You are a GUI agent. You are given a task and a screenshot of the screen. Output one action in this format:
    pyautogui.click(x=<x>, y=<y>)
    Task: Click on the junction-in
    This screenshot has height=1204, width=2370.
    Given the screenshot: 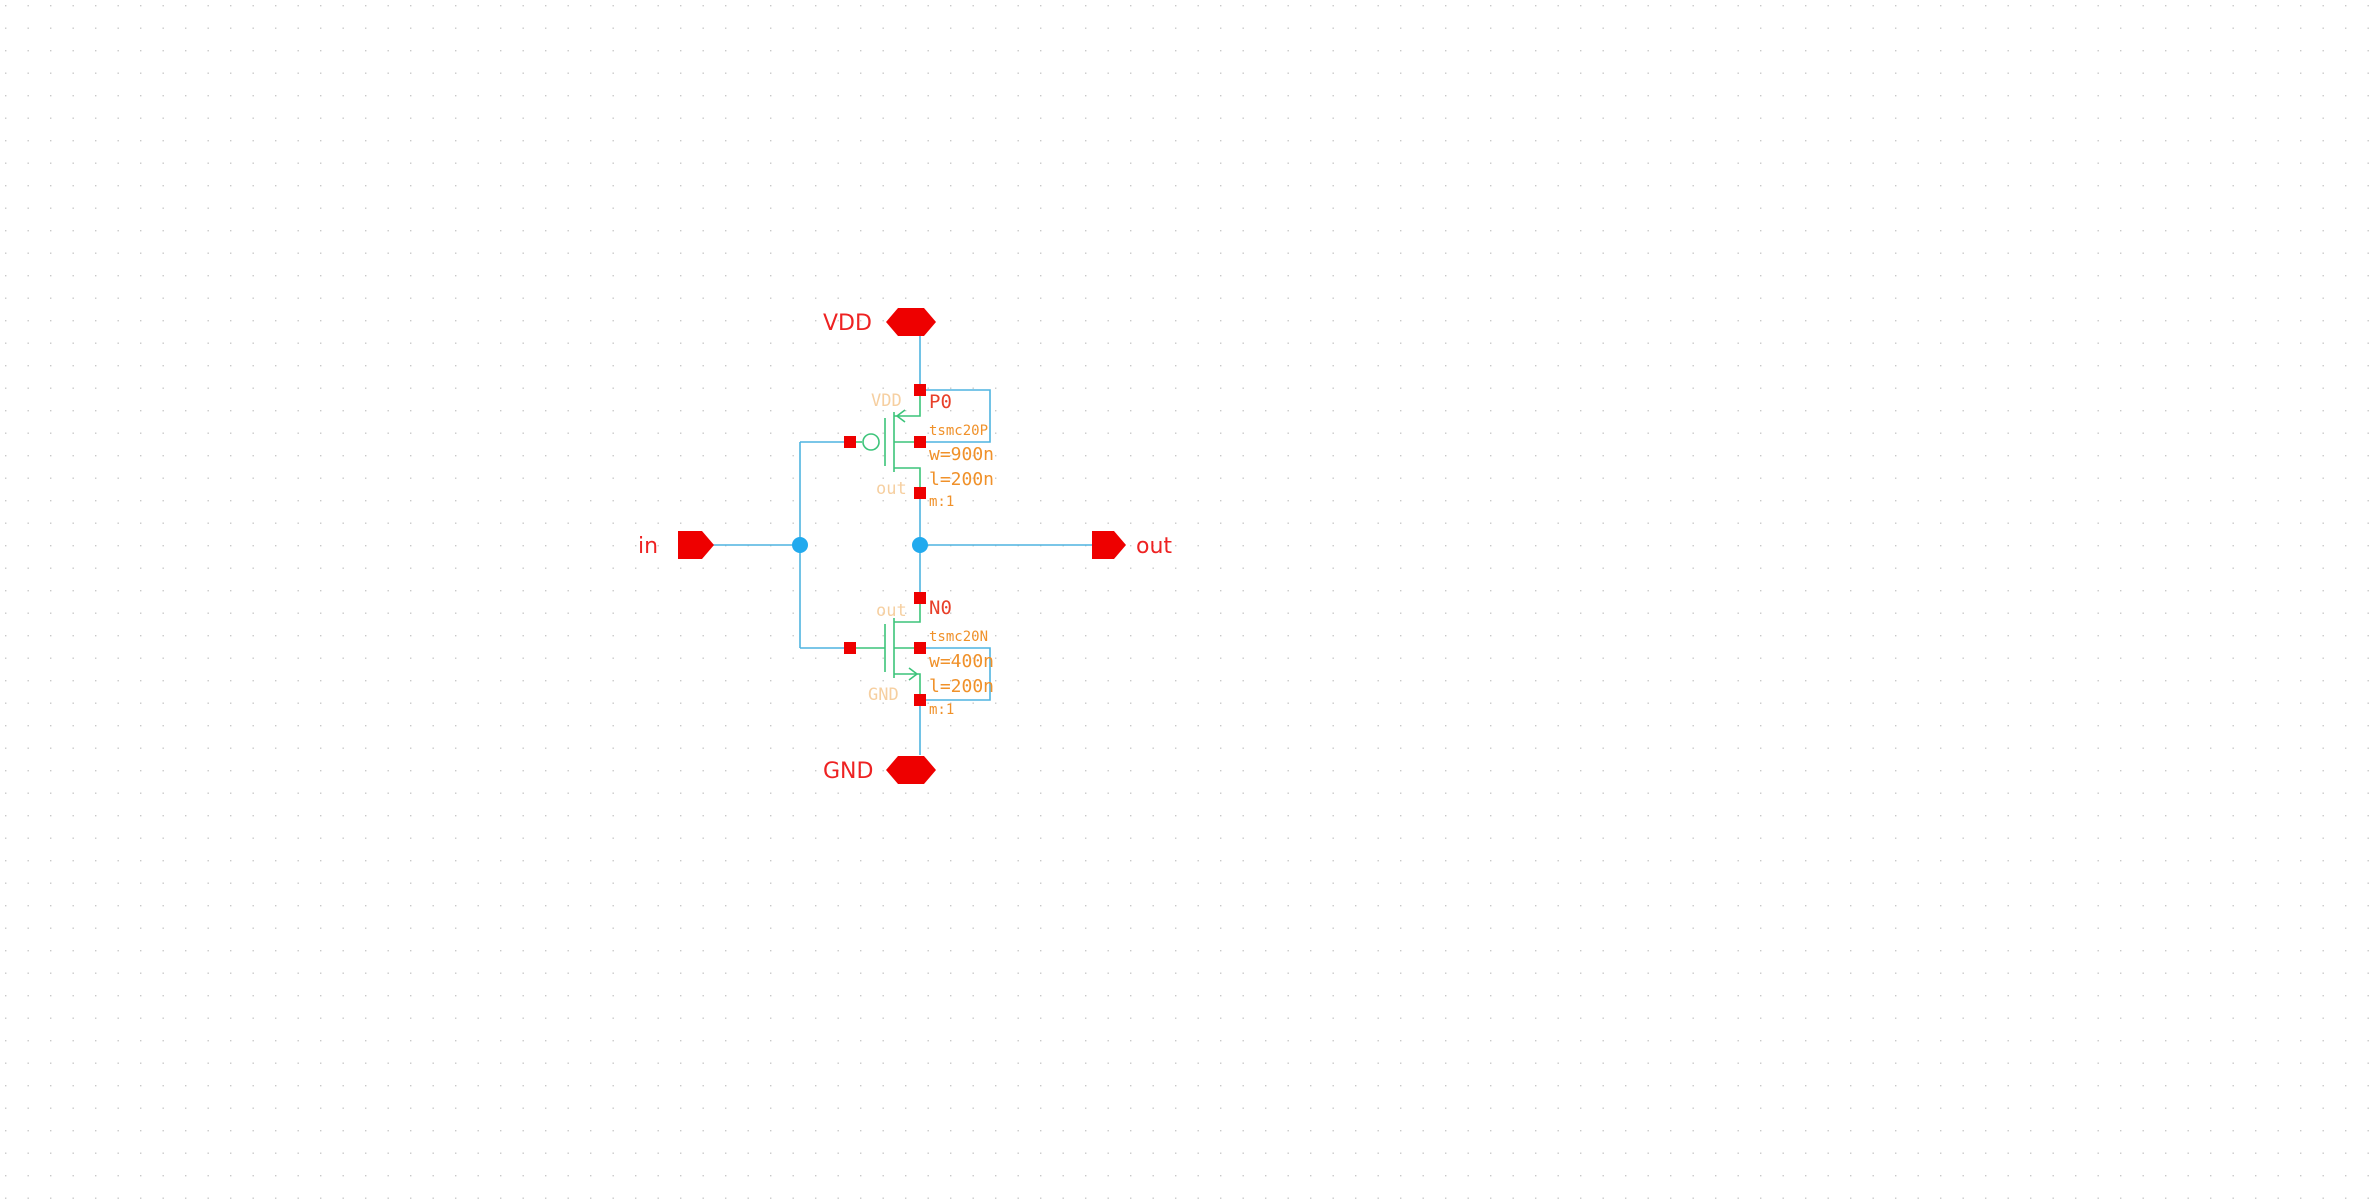 What is the action you would take?
    pyautogui.click(x=800, y=545)
    